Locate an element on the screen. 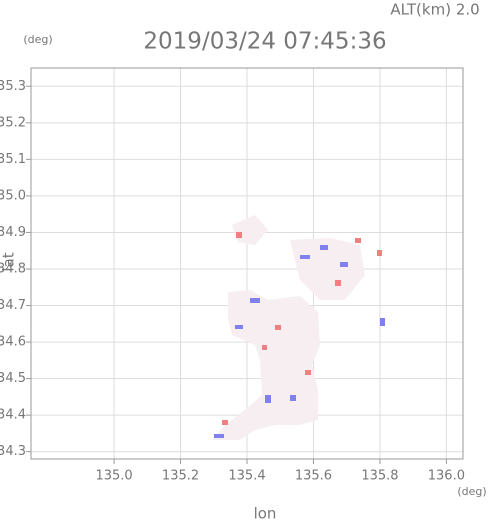  y-tick-label: 34.8 is located at coordinates (13, 268).